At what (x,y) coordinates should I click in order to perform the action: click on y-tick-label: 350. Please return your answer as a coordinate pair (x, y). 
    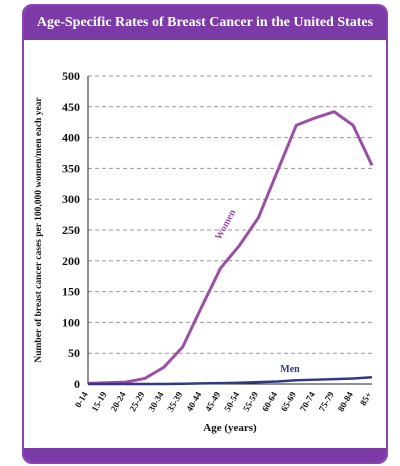
    Looking at the image, I should click on (71, 168).